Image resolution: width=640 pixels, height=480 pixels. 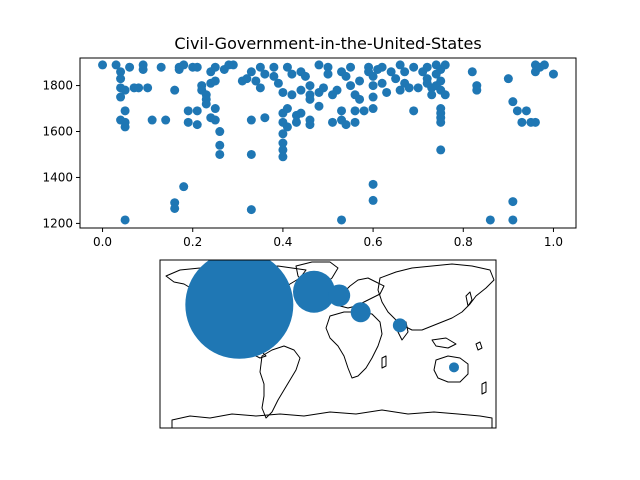 What do you see at coordinates (57, 86) in the screenshot?
I see `y-tick-label: 1800` at bounding box center [57, 86].